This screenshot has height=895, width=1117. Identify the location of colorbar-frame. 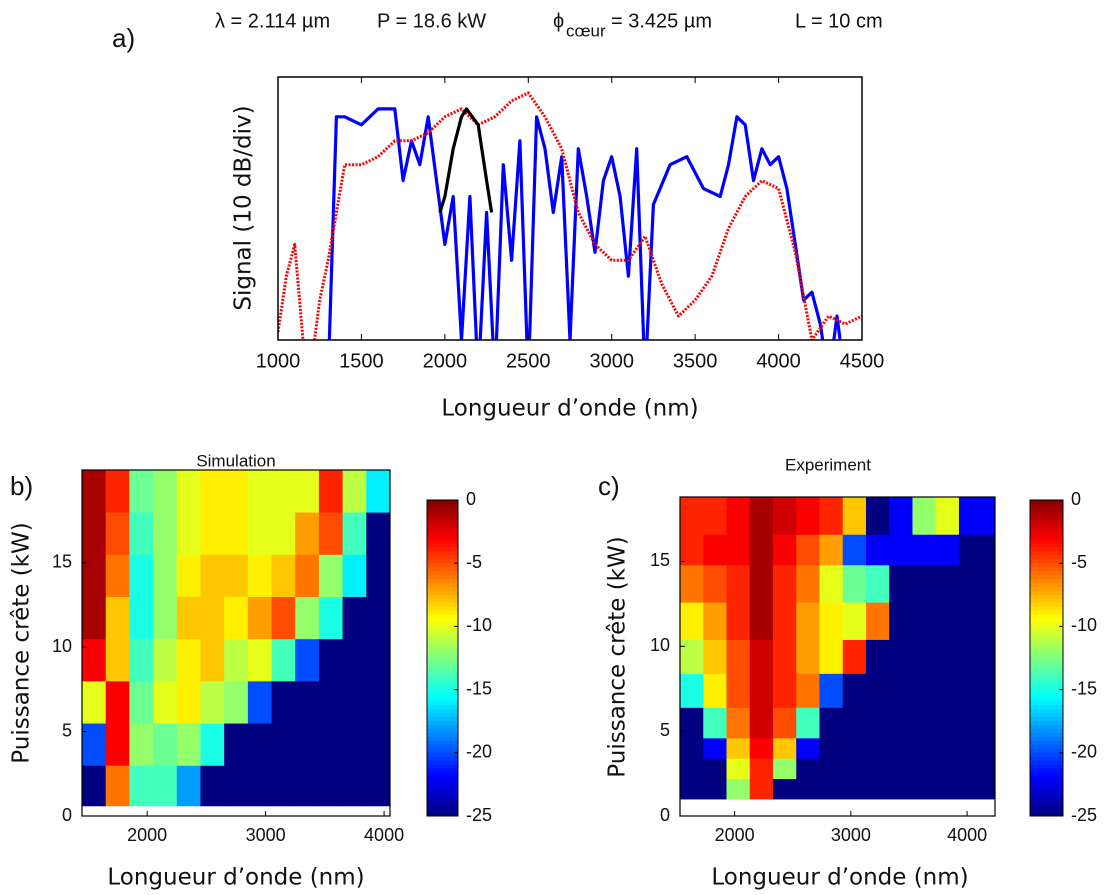
(1046, 658).